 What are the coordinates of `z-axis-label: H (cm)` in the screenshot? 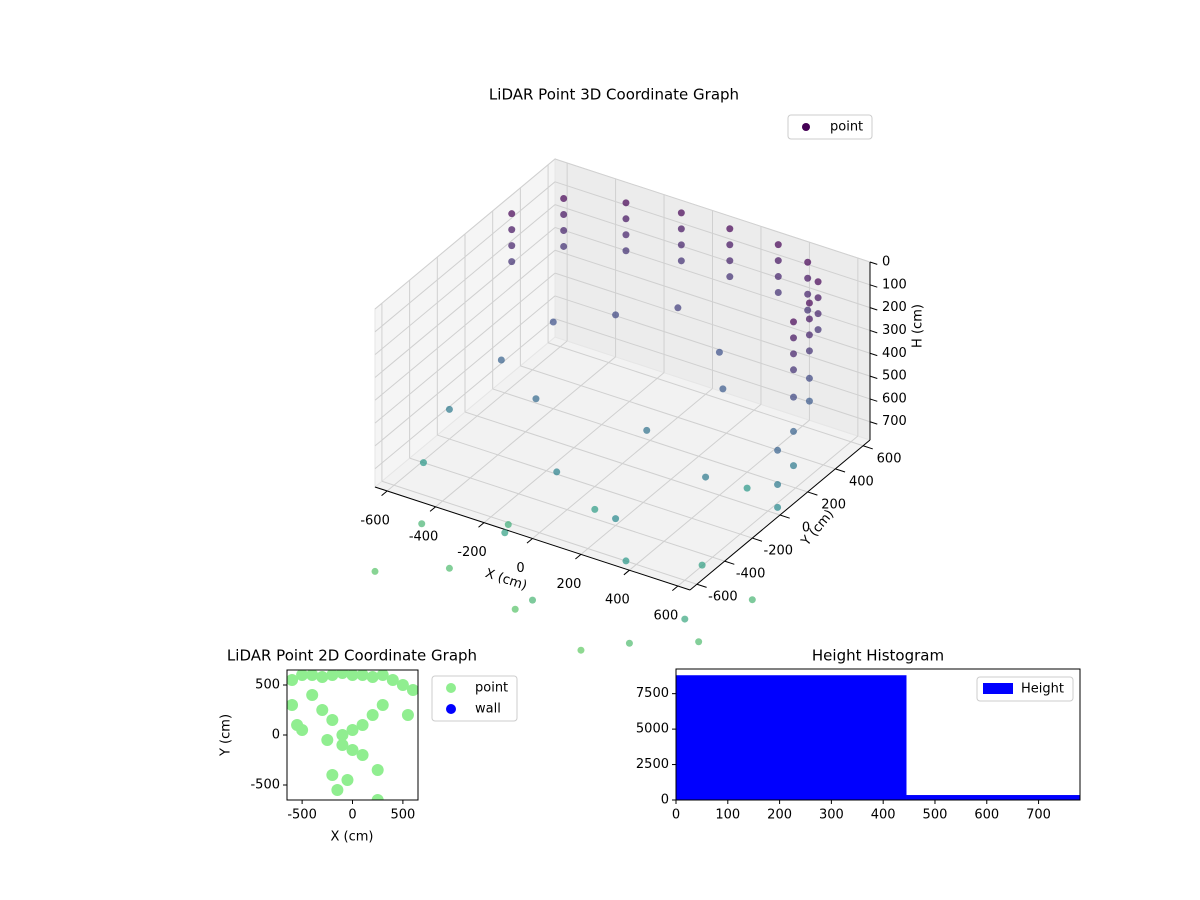 It's located at (918, 326).